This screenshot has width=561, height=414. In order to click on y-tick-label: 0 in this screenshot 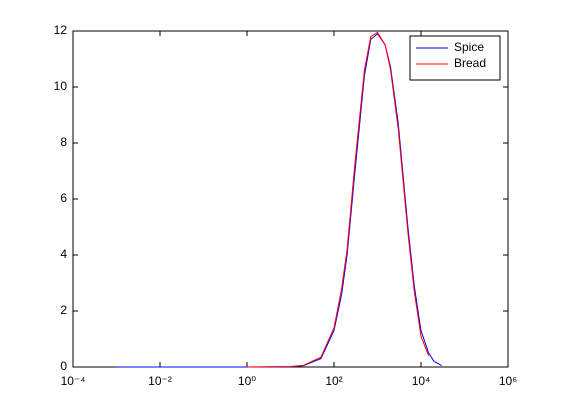, I will do `click(63, 366)`.